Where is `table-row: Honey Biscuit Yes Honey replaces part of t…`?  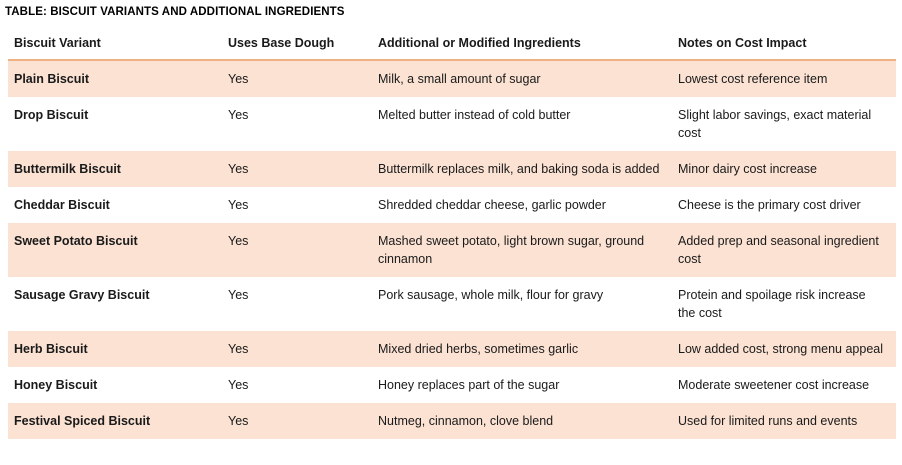 table-row: Honey Biscuit Yes Honey replaces part of t… is located at coordinates (452, 385).